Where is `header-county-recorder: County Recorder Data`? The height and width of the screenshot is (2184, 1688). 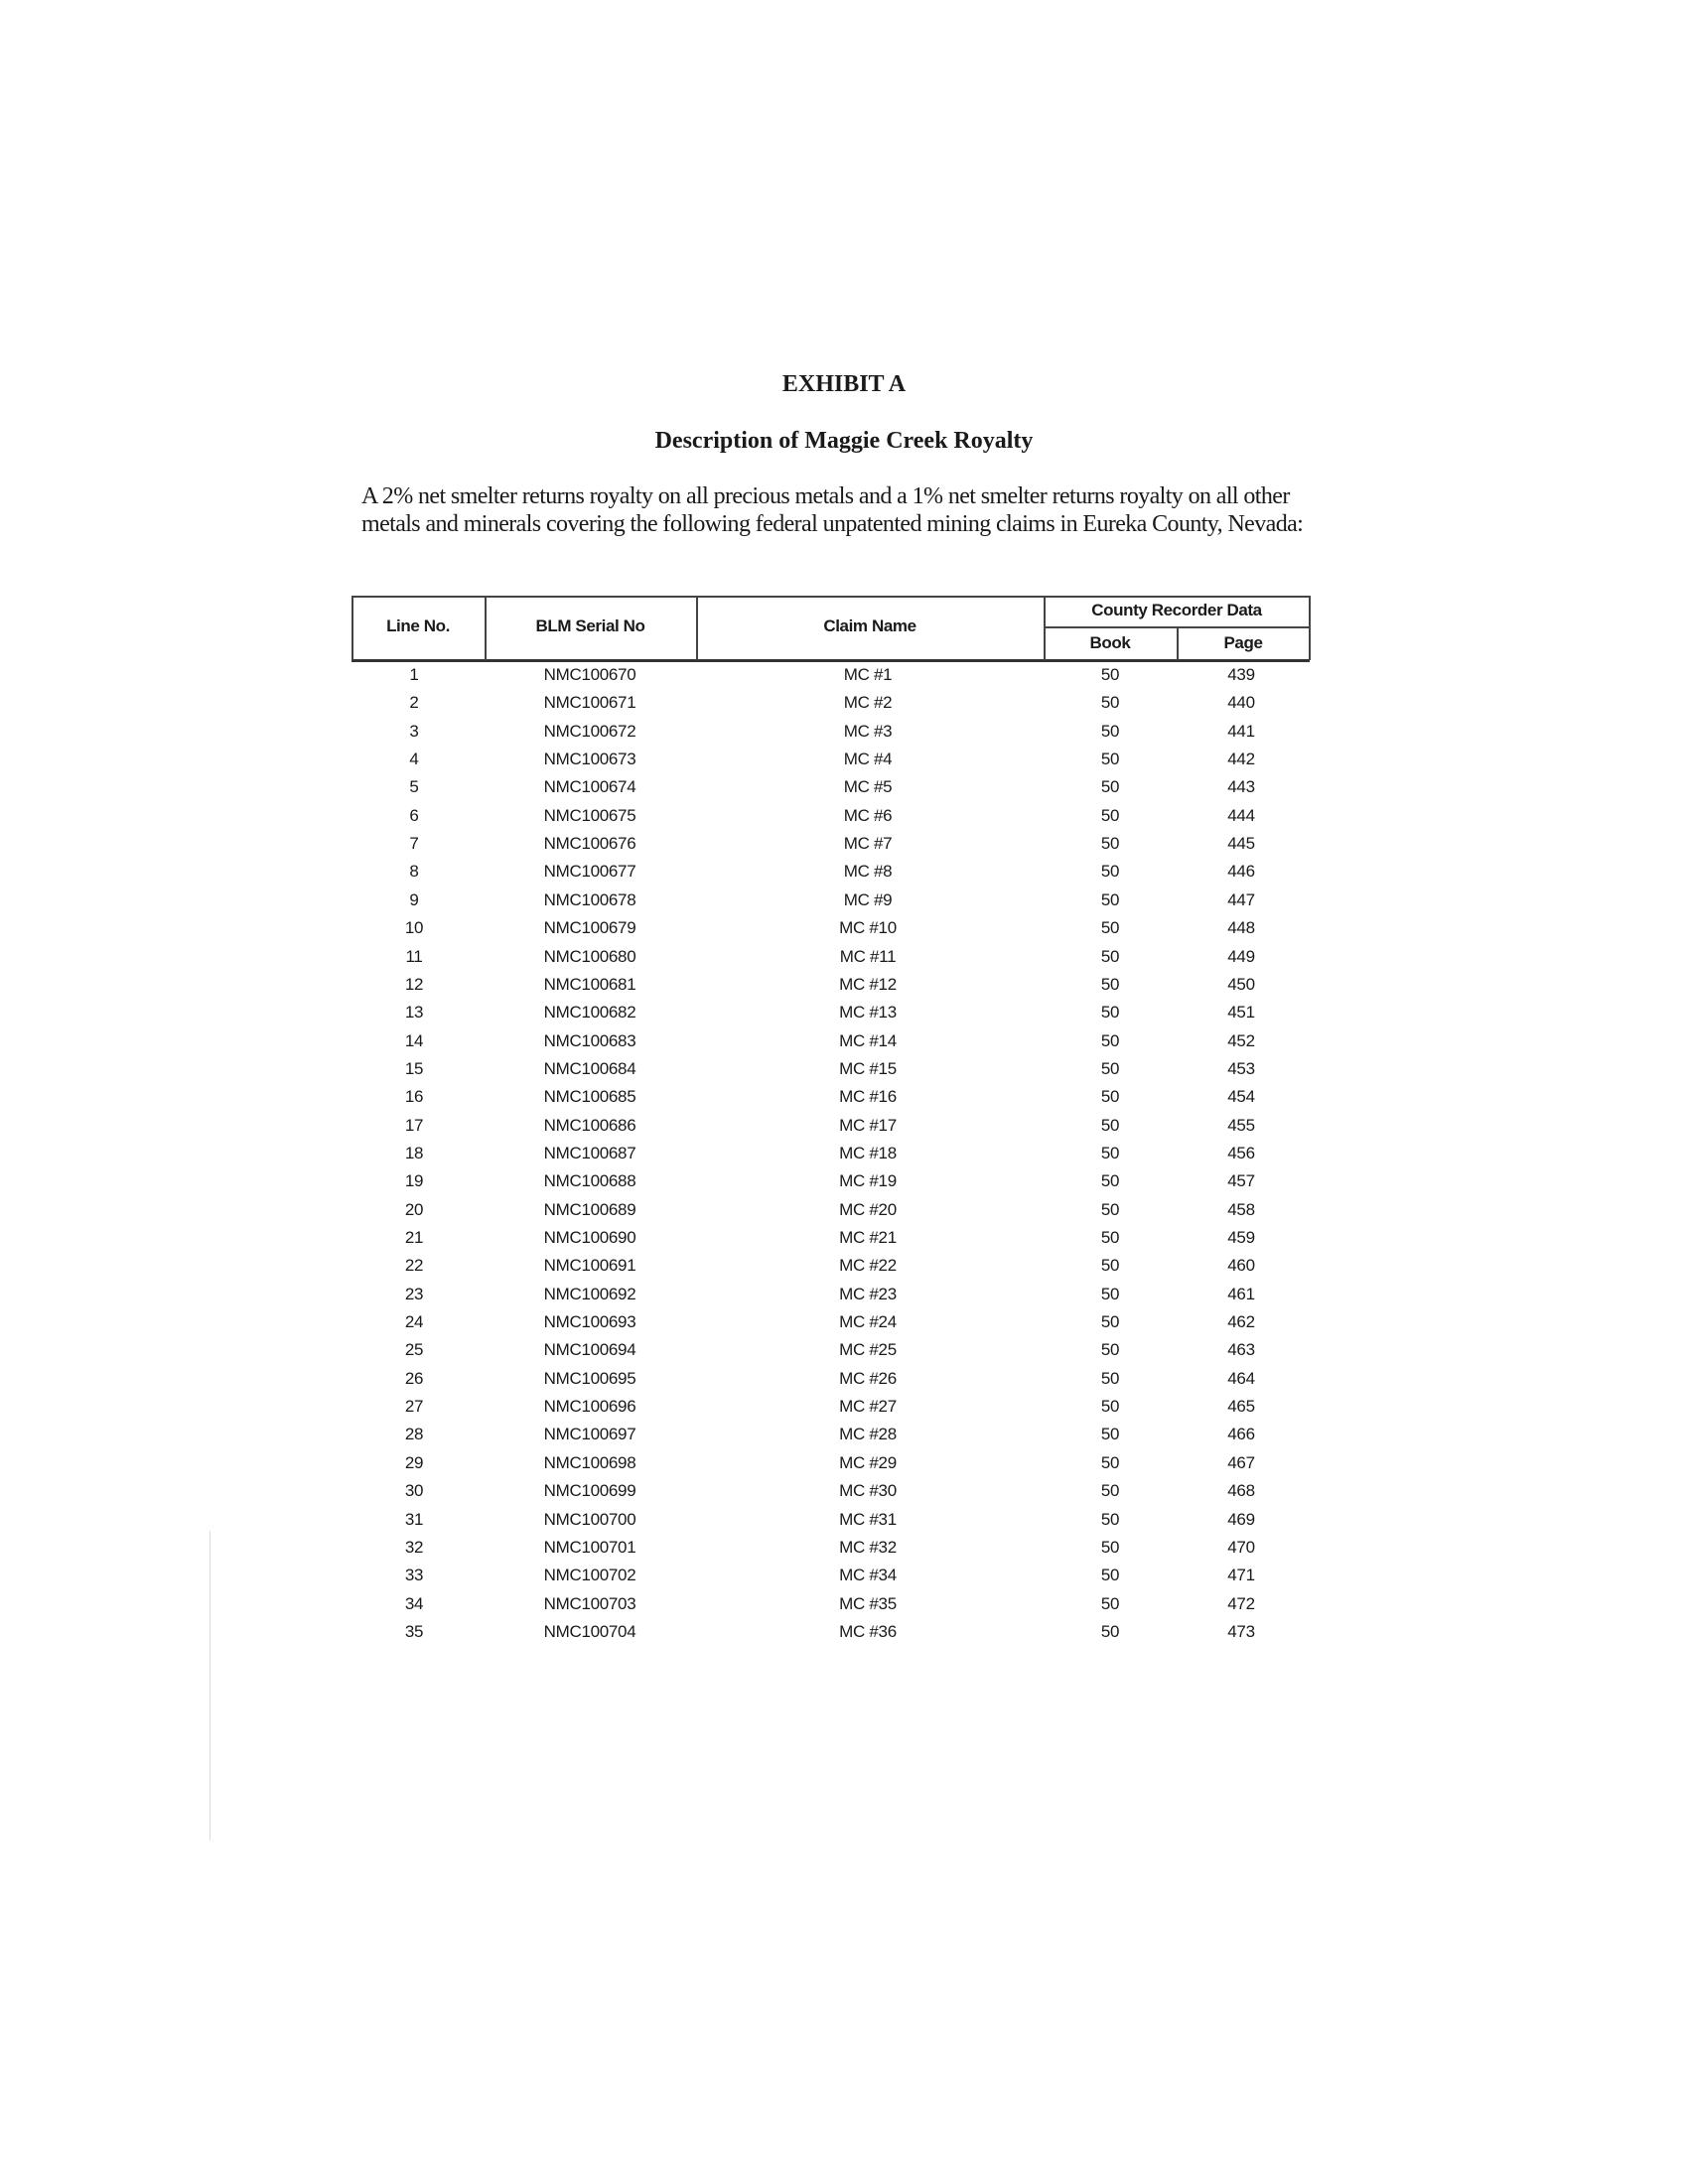 header-county-recorder: County Recorder Data is located at coordinates (1176, 610).